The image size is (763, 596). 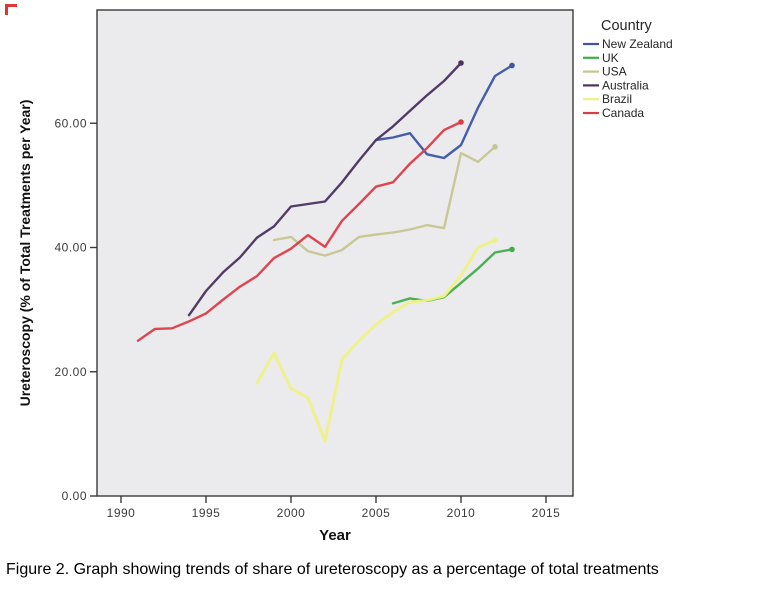 I want to click on x-tick-label: 2010, so click(x=461, y=513).